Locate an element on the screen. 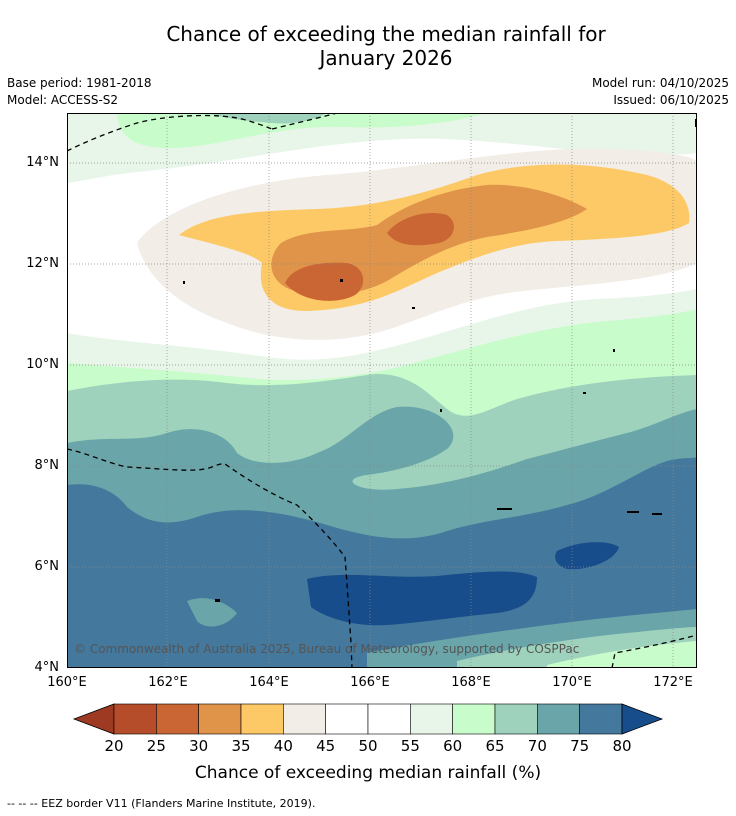 This screenshot has height=816, width=736. colorbar-tick-label: 25 is located at coordinates (156, 746).